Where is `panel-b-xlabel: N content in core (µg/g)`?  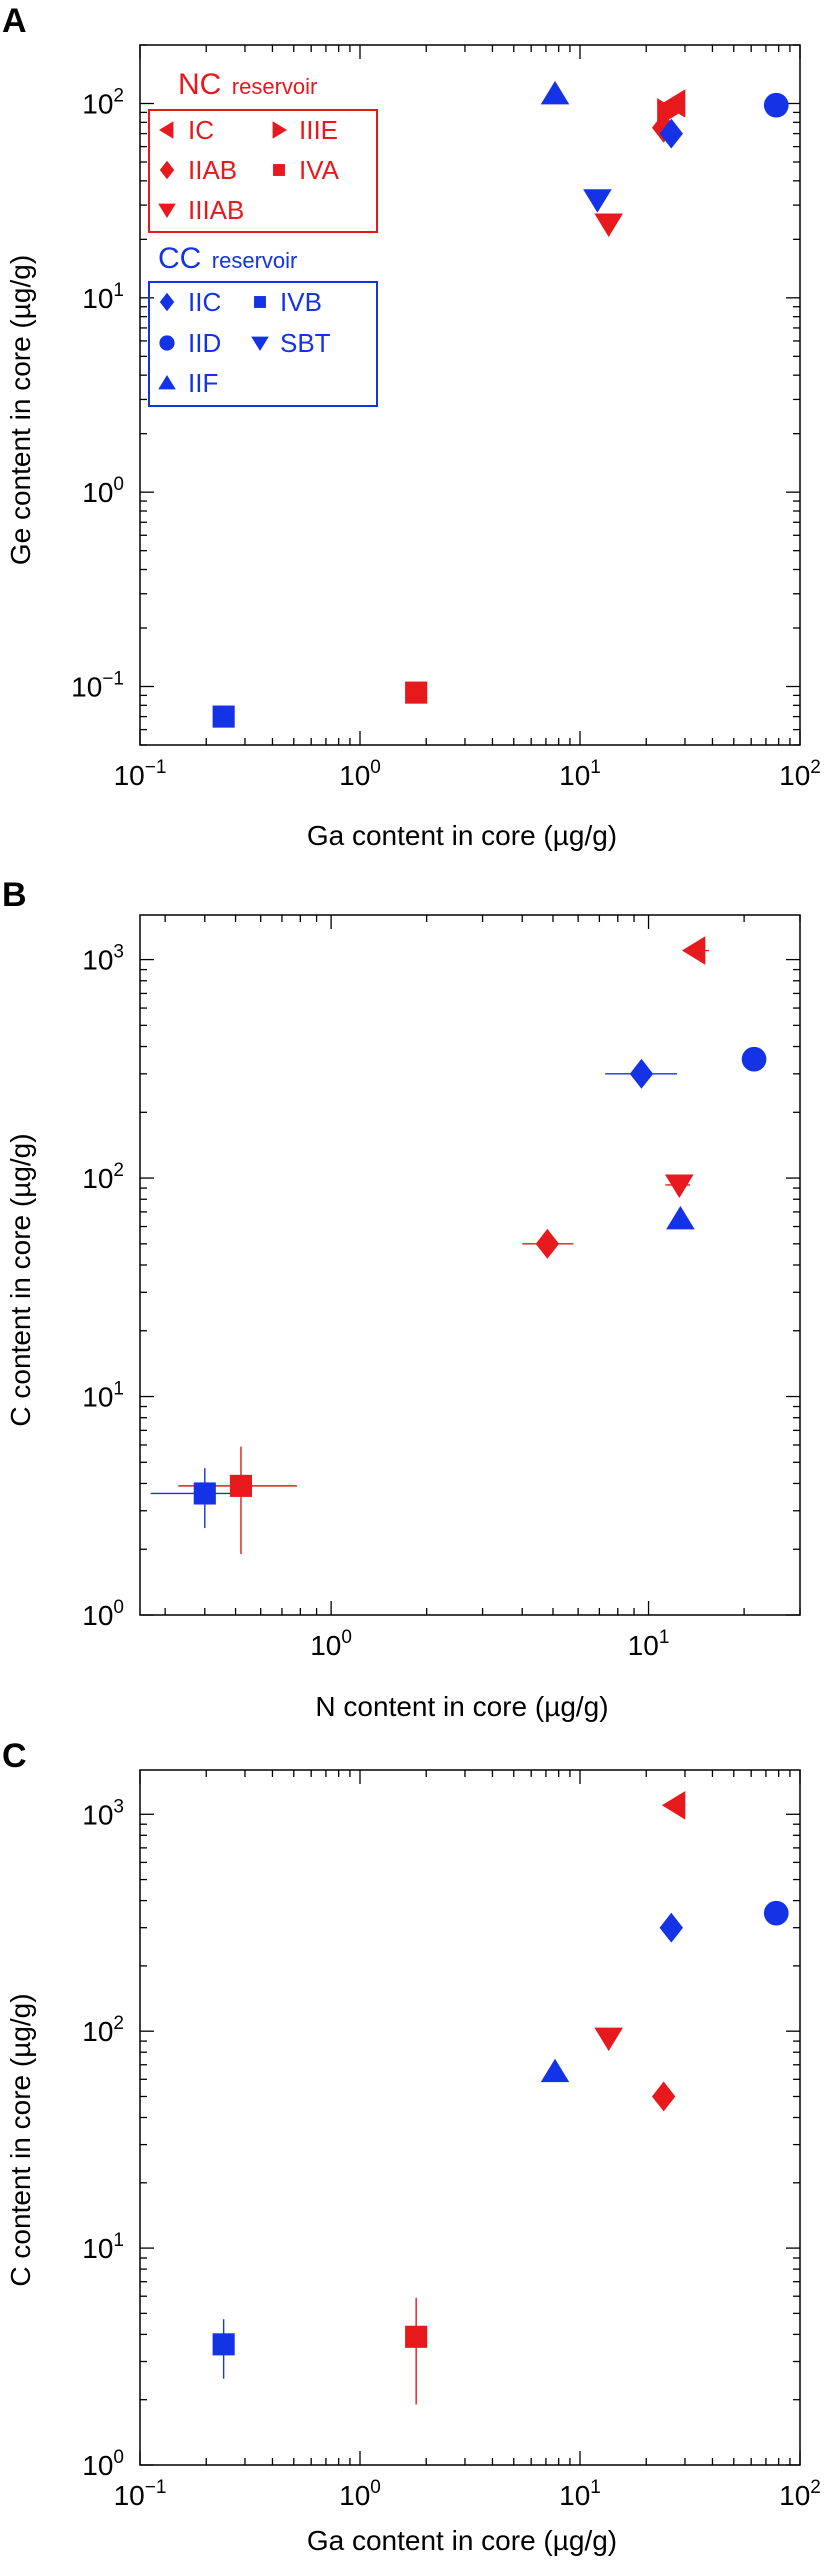 panel-b-xlabel: N content in core (µg/g) is located at coordinates (461, 1706).